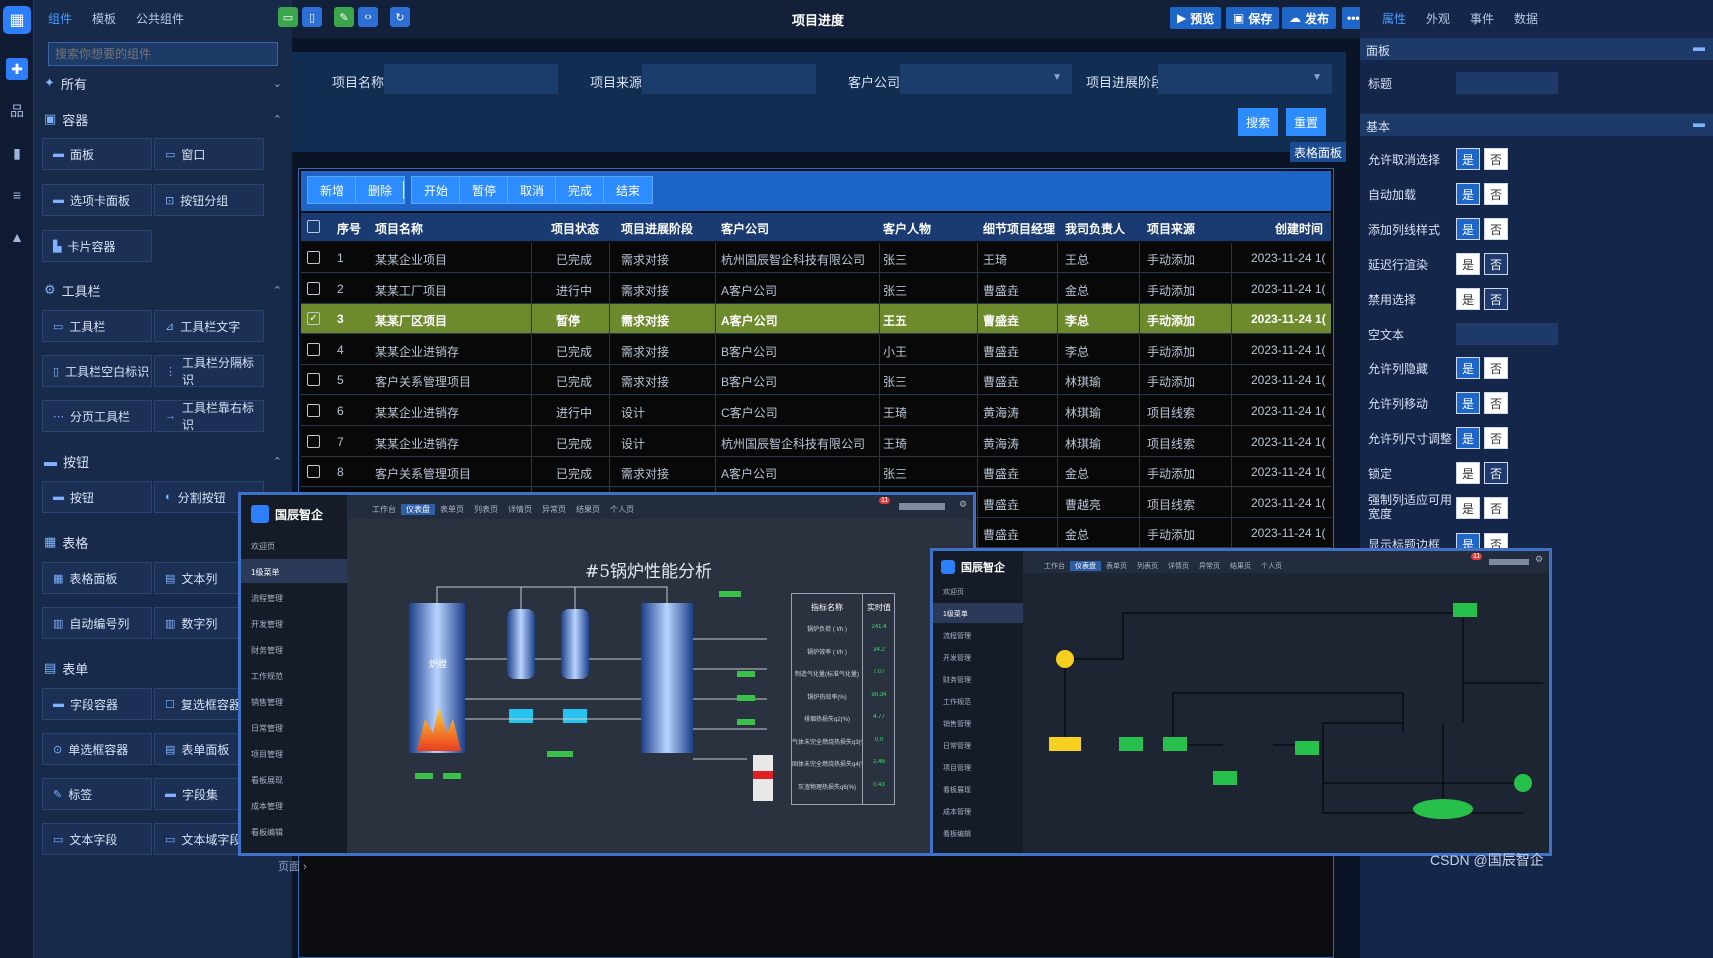  I want to click on chart-icon: ▲, so click(17, 237).